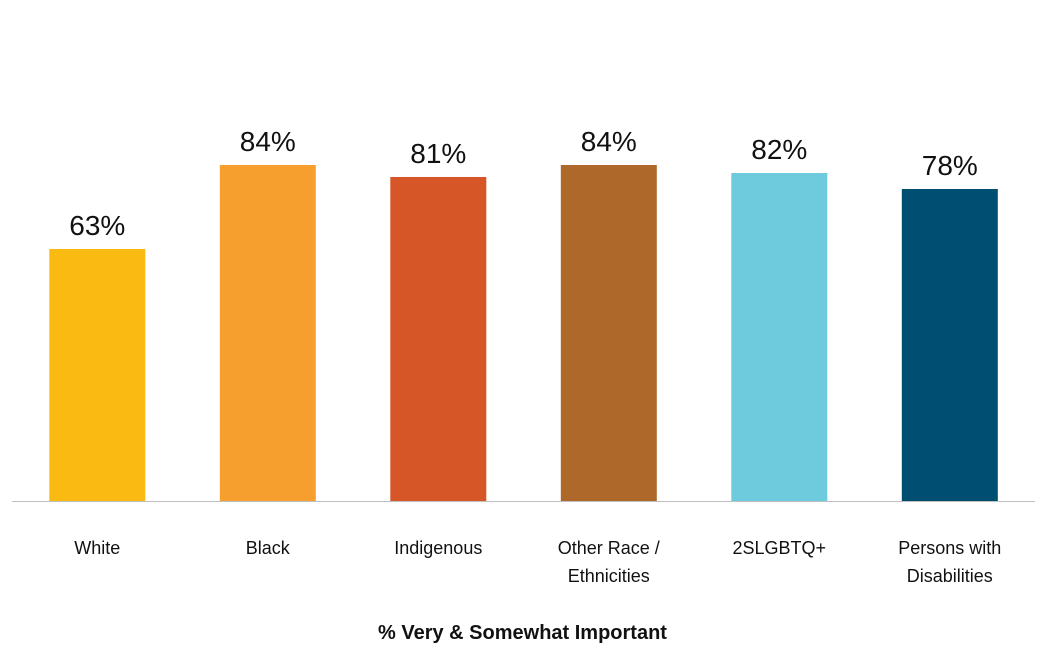  What do you see at coordinates (950, 165) in the screenshot?
I see `value-label: 78%` at bounding box center [950, 165].